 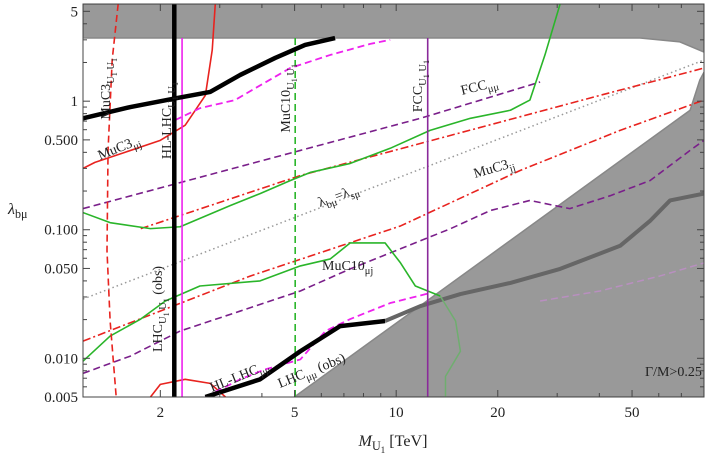 I want to click on y-tick-label: 5, so click(x=75, y=12).